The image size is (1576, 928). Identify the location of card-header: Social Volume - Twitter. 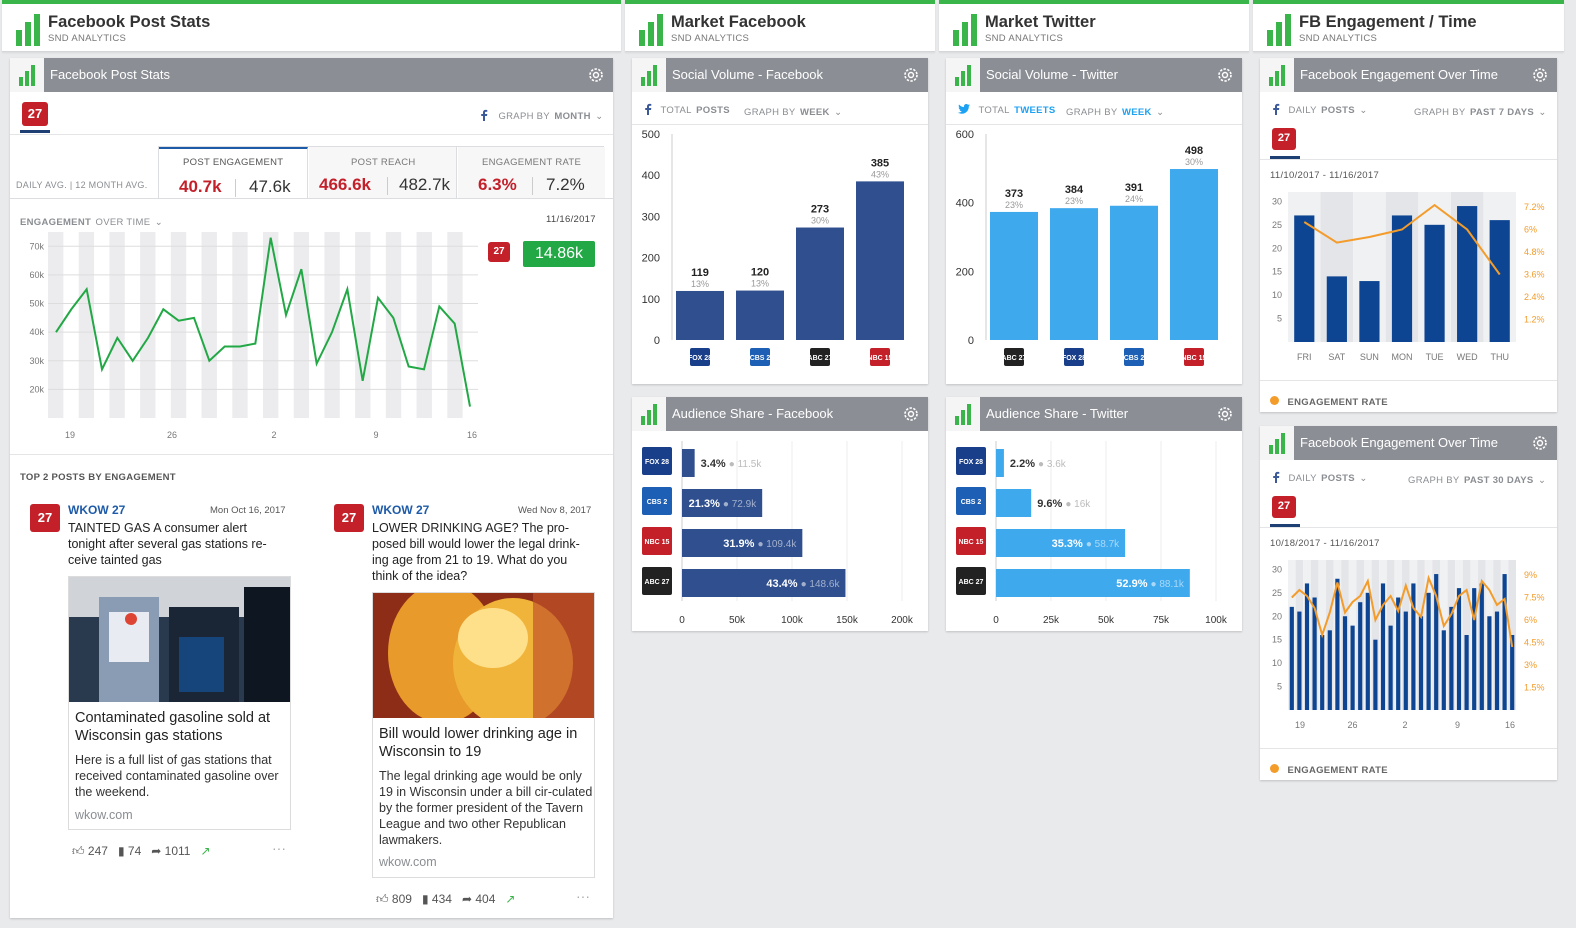
(1094, 75).